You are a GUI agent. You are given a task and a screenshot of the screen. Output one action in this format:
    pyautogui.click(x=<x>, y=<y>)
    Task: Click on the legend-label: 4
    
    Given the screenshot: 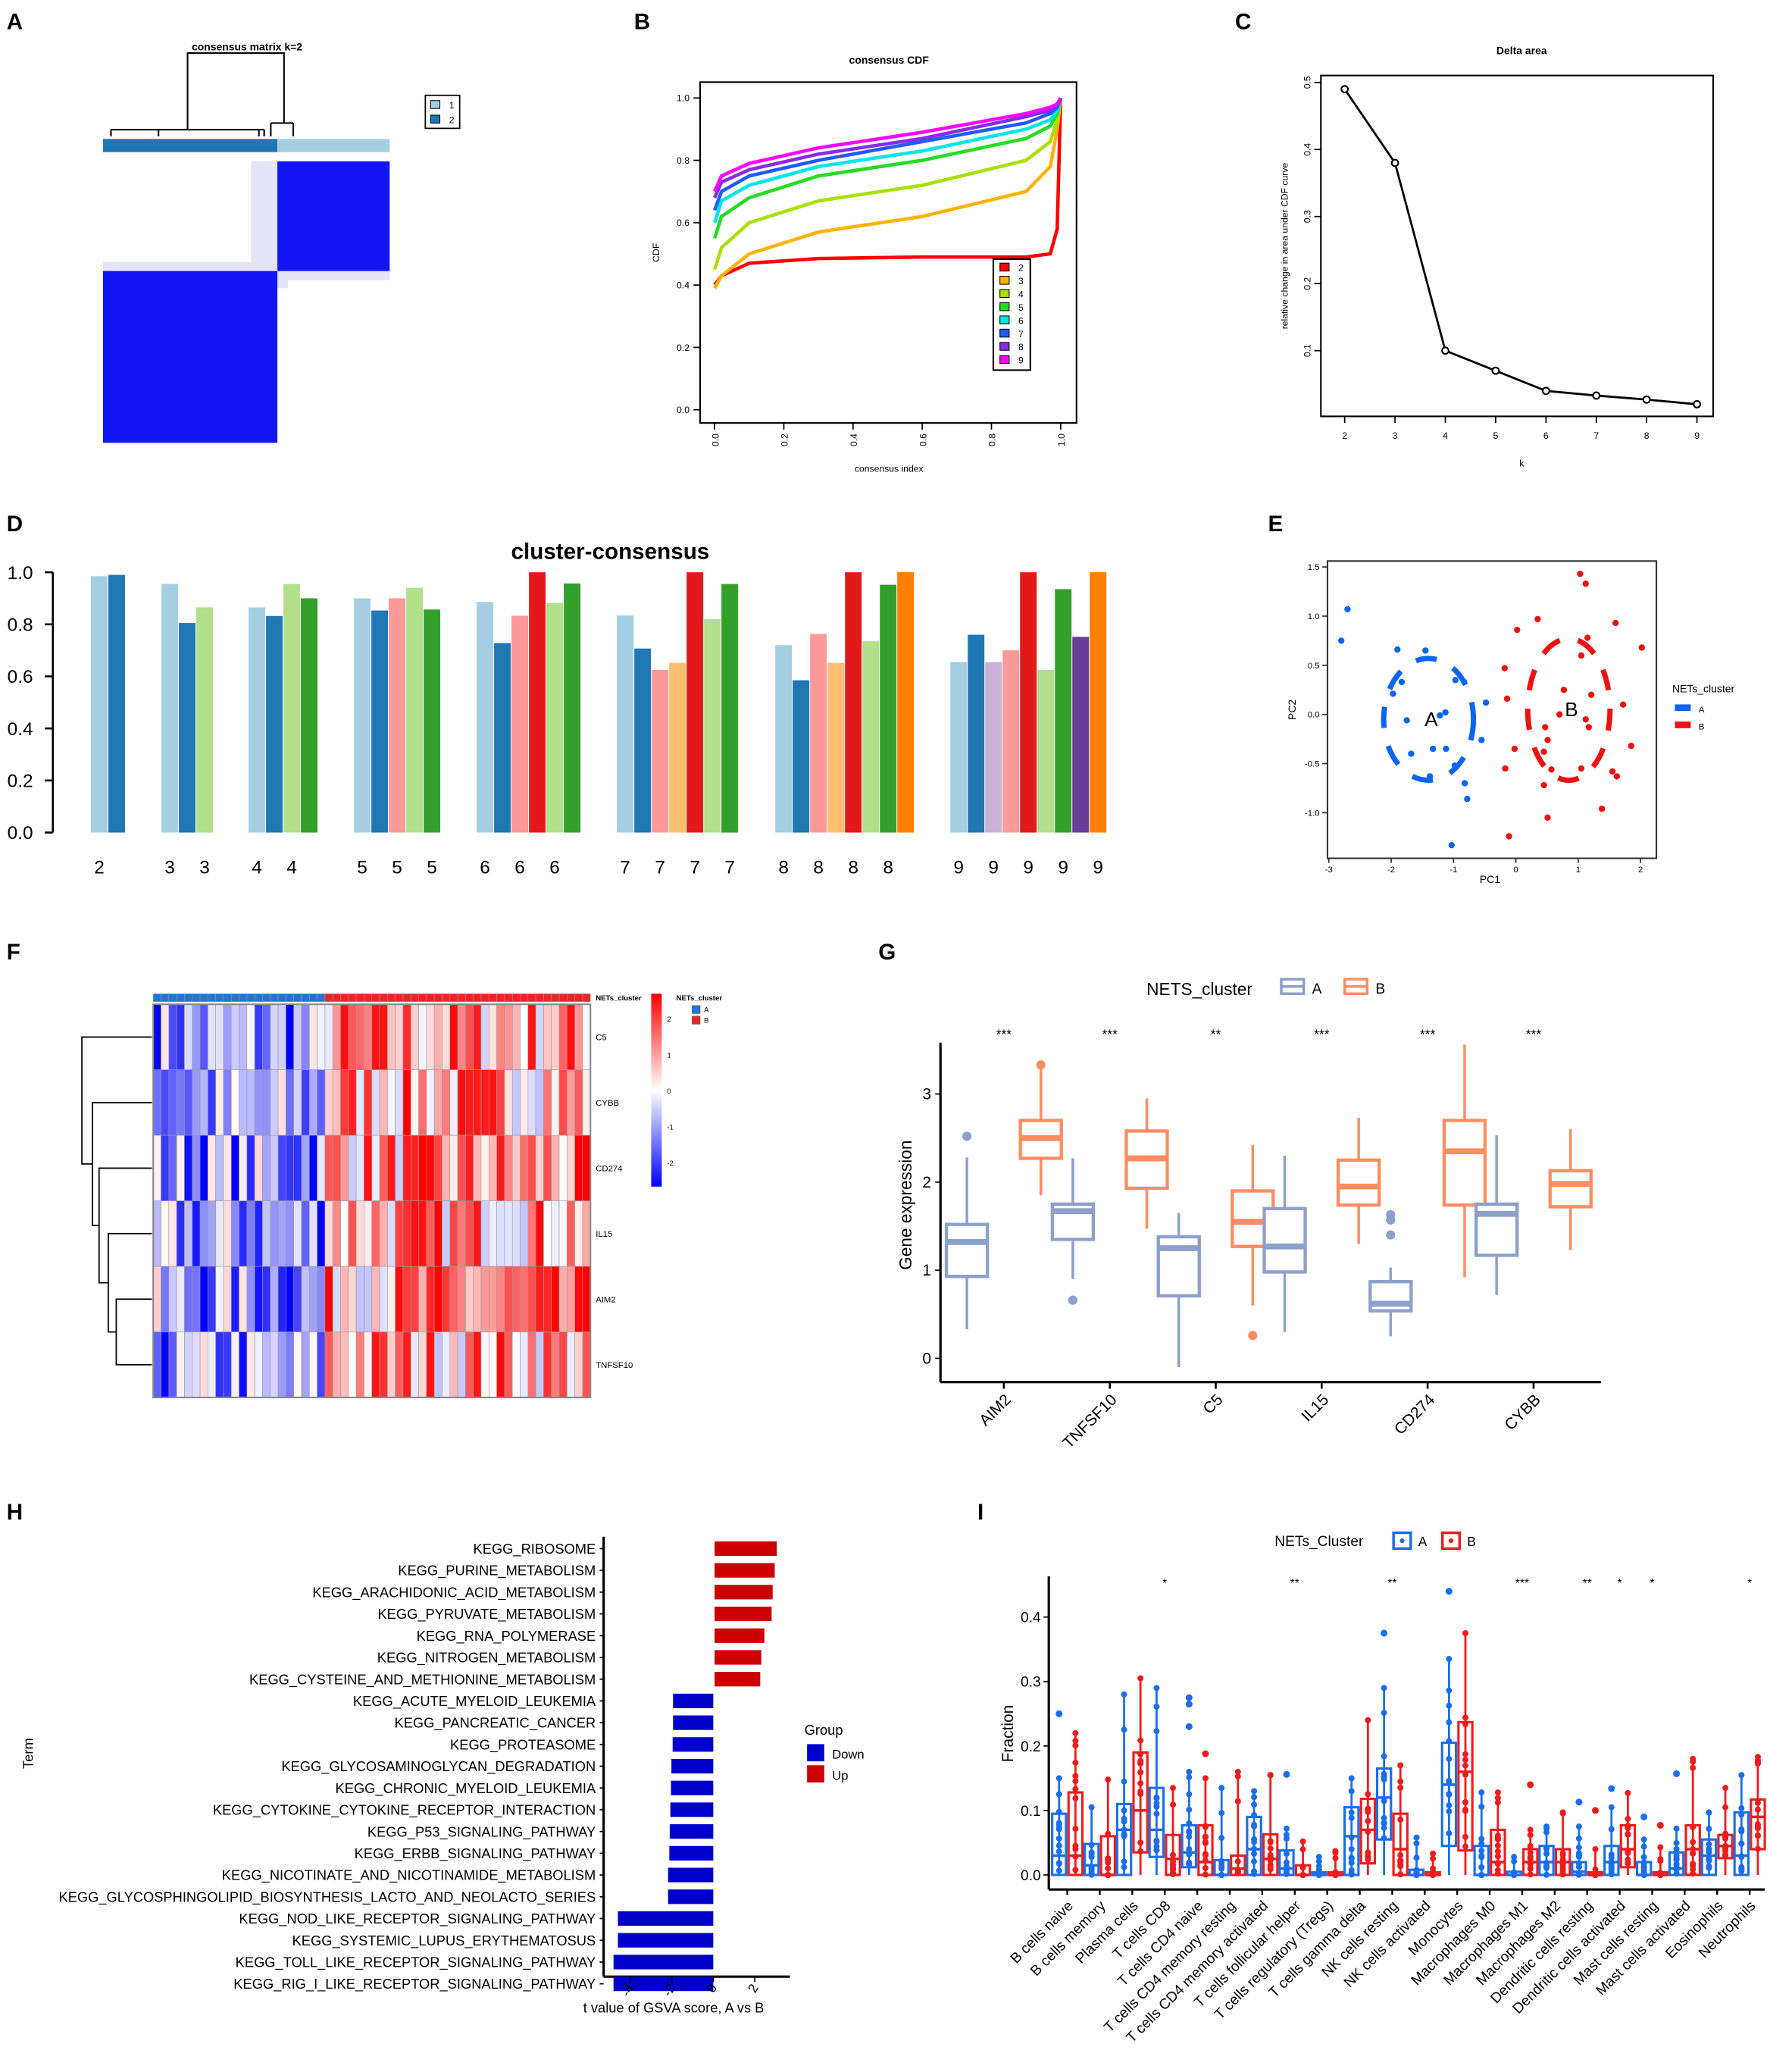 What is the action you would take?
    pyautogui.click(x=1021, y=295)
    